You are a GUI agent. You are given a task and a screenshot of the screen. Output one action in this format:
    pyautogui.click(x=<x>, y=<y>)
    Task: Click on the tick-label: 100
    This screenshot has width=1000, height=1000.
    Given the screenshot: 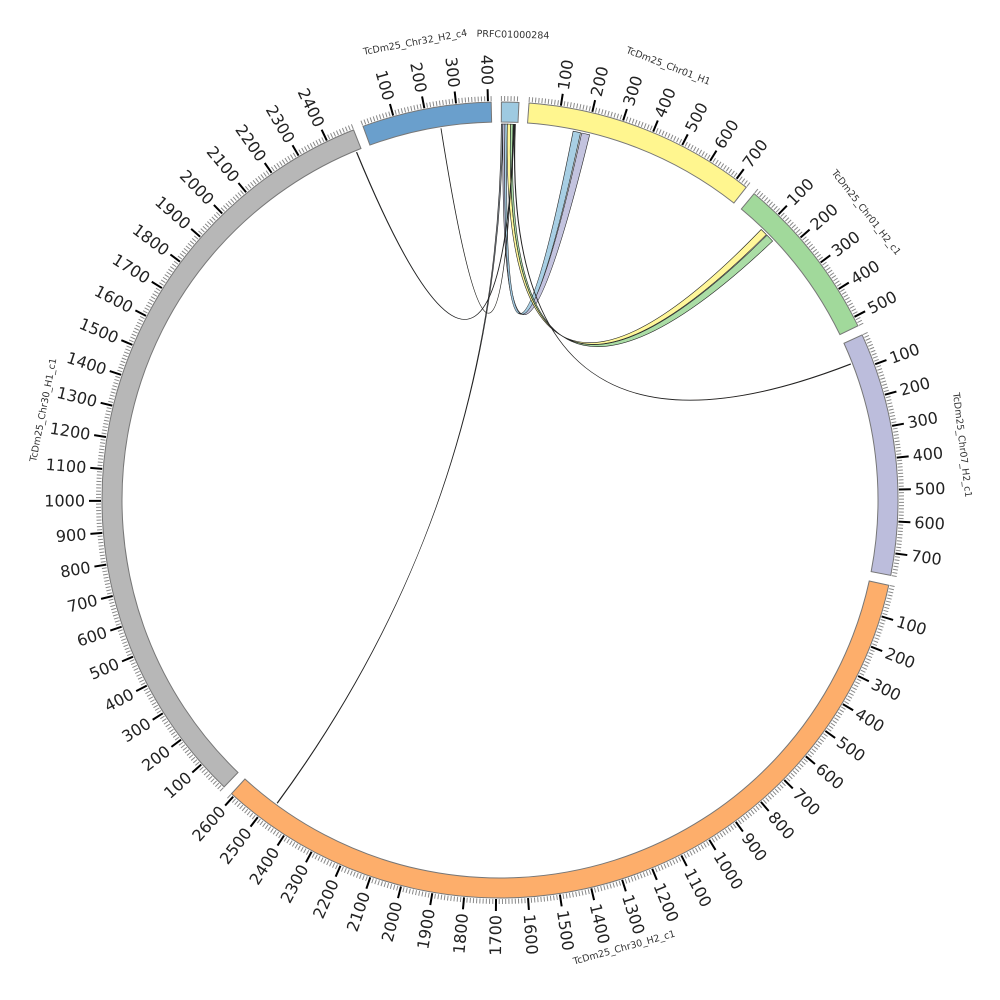 What is the action you would take?
    pyautogui.click(x=565, y=74)
    